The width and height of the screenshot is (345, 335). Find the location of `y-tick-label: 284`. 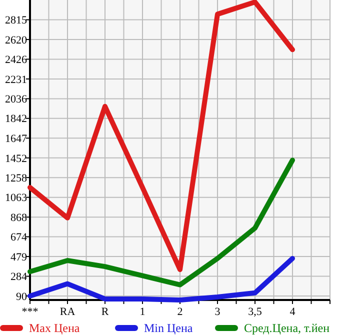

y-tick-label: 284 is located at coordinates (19, 277).